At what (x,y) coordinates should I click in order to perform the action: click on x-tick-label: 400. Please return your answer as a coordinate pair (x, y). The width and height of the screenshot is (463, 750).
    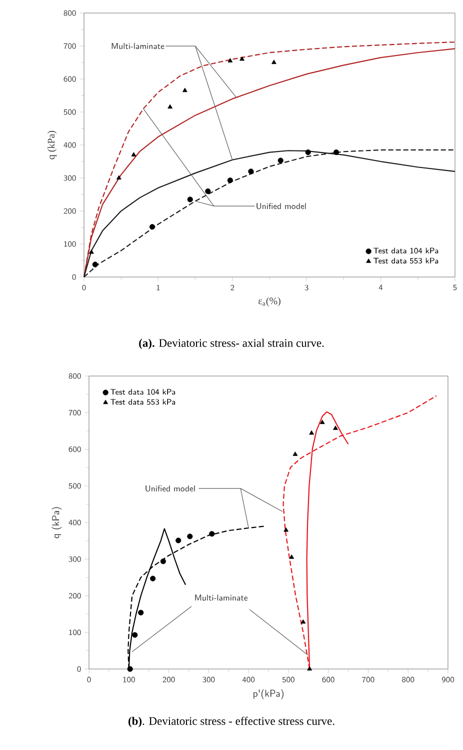
    Looking at the image, I should click on (248, 679).